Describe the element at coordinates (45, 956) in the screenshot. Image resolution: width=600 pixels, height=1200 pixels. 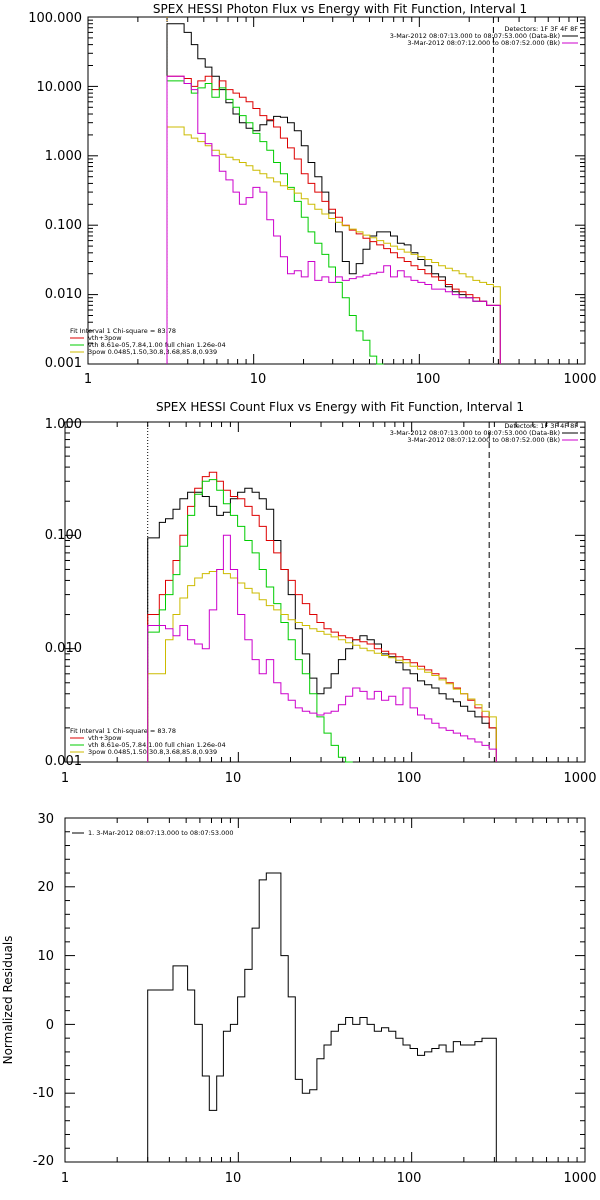
I see `ytick-label: 10` at that location.